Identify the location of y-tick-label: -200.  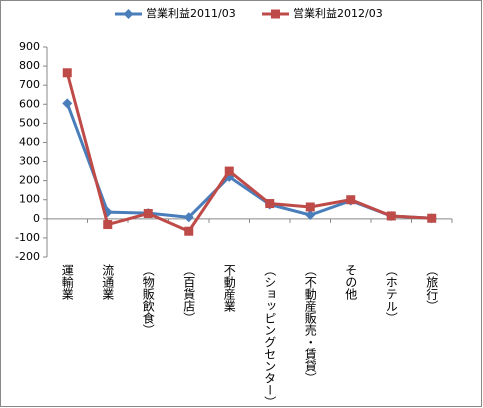
(27, 256).